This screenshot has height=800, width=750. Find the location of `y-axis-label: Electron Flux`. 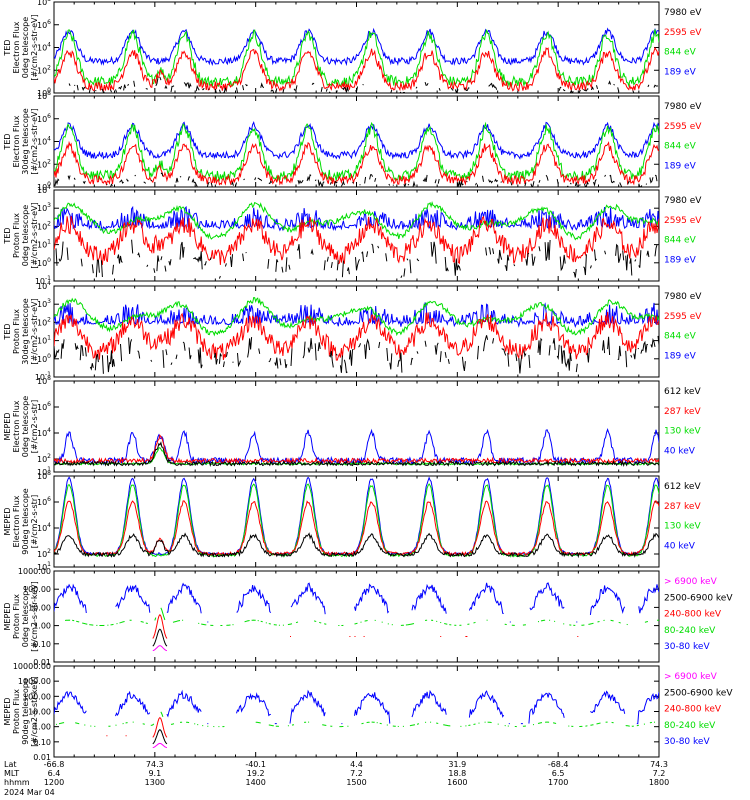

y-axis-label: Electron Flux is located at coordinates (16, 141).